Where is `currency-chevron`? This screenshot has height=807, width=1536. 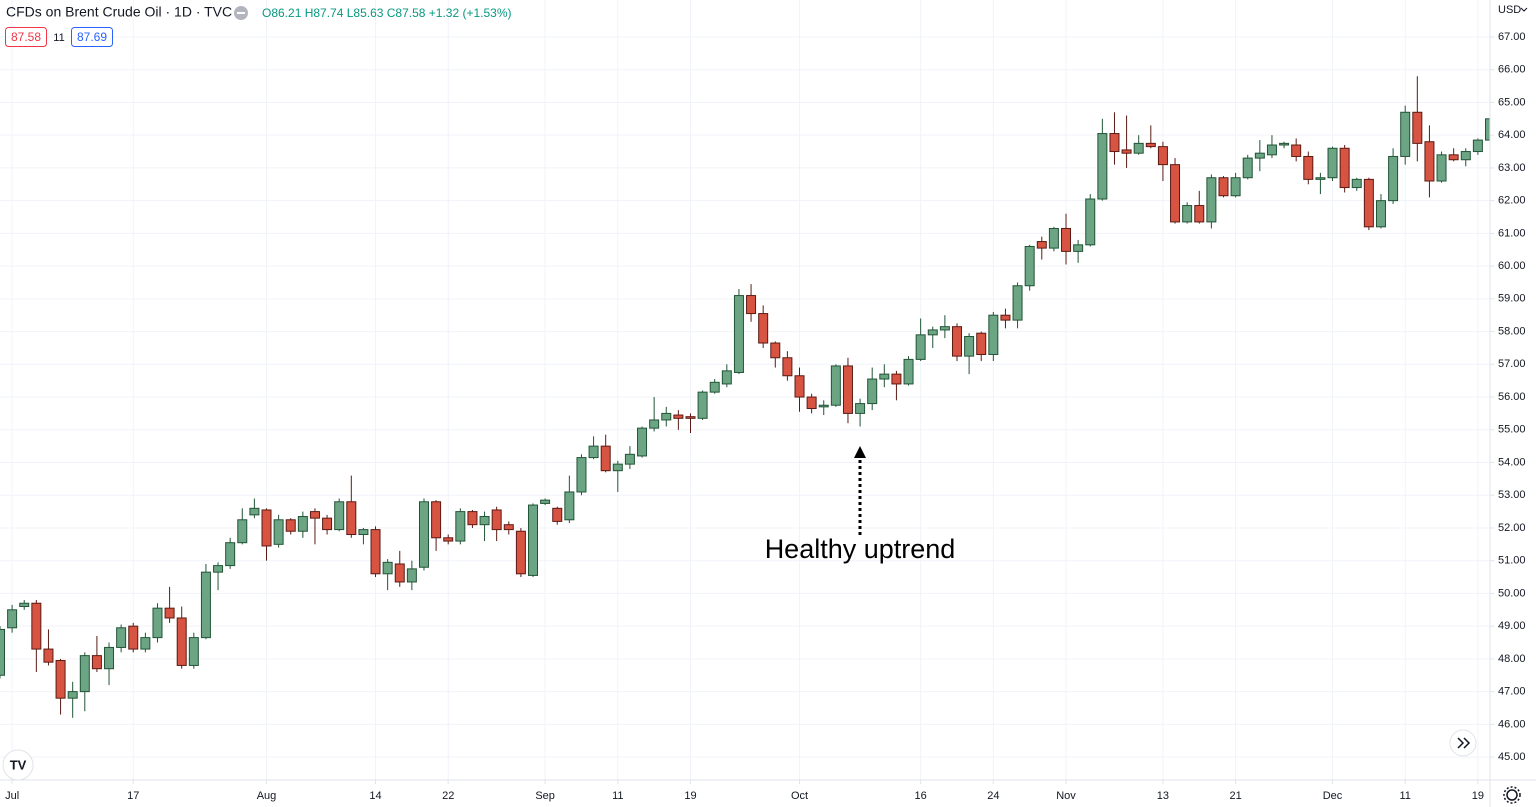 currency-chevron is located at coordinates (1524, 9).